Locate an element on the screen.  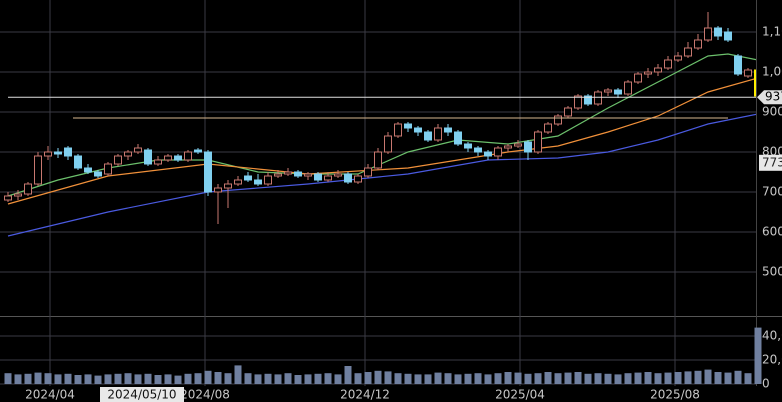
price-tag-label: 937 is located at coordinates (773, 97).